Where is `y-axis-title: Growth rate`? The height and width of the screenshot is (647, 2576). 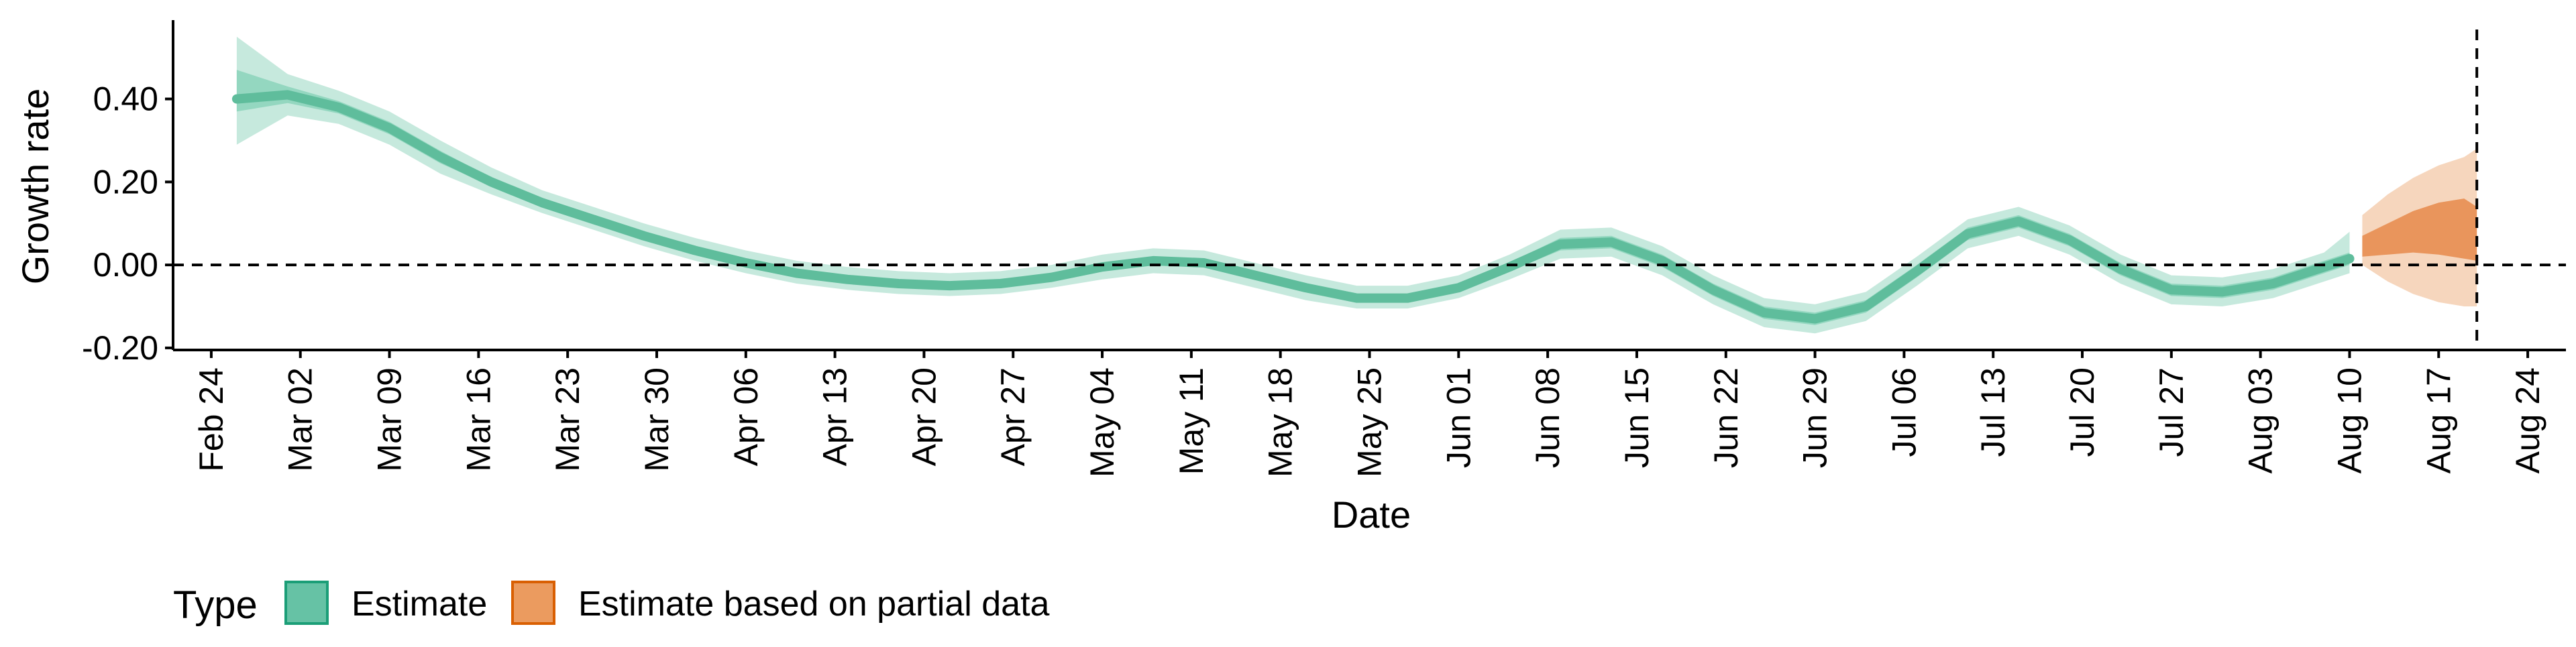
y-axis-title: Growth rate is located at coordinates (35, 187).